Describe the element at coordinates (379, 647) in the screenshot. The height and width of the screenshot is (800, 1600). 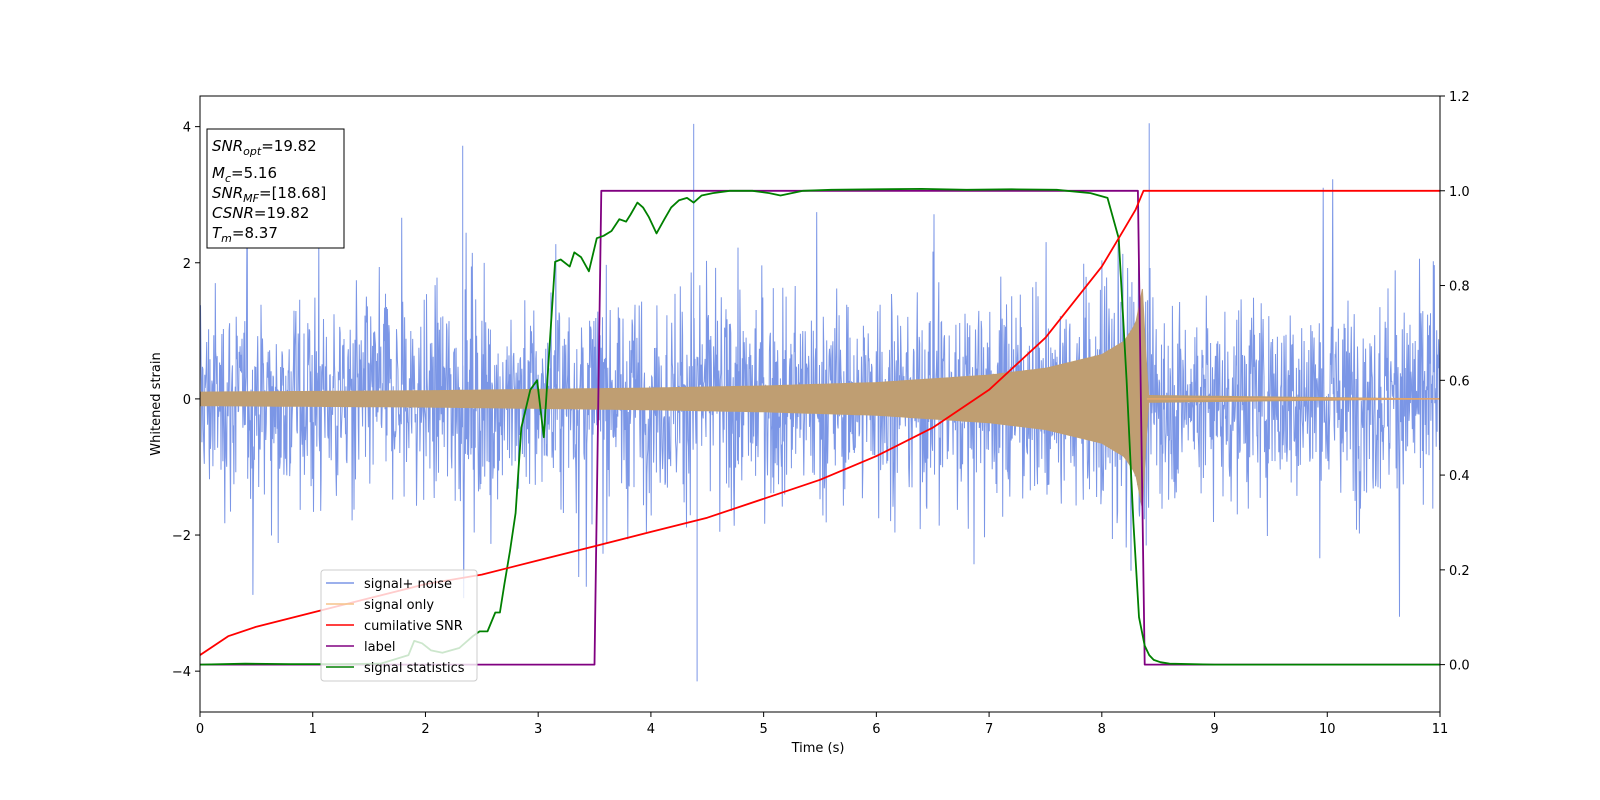
I see `legend-label-label: label` at that location.